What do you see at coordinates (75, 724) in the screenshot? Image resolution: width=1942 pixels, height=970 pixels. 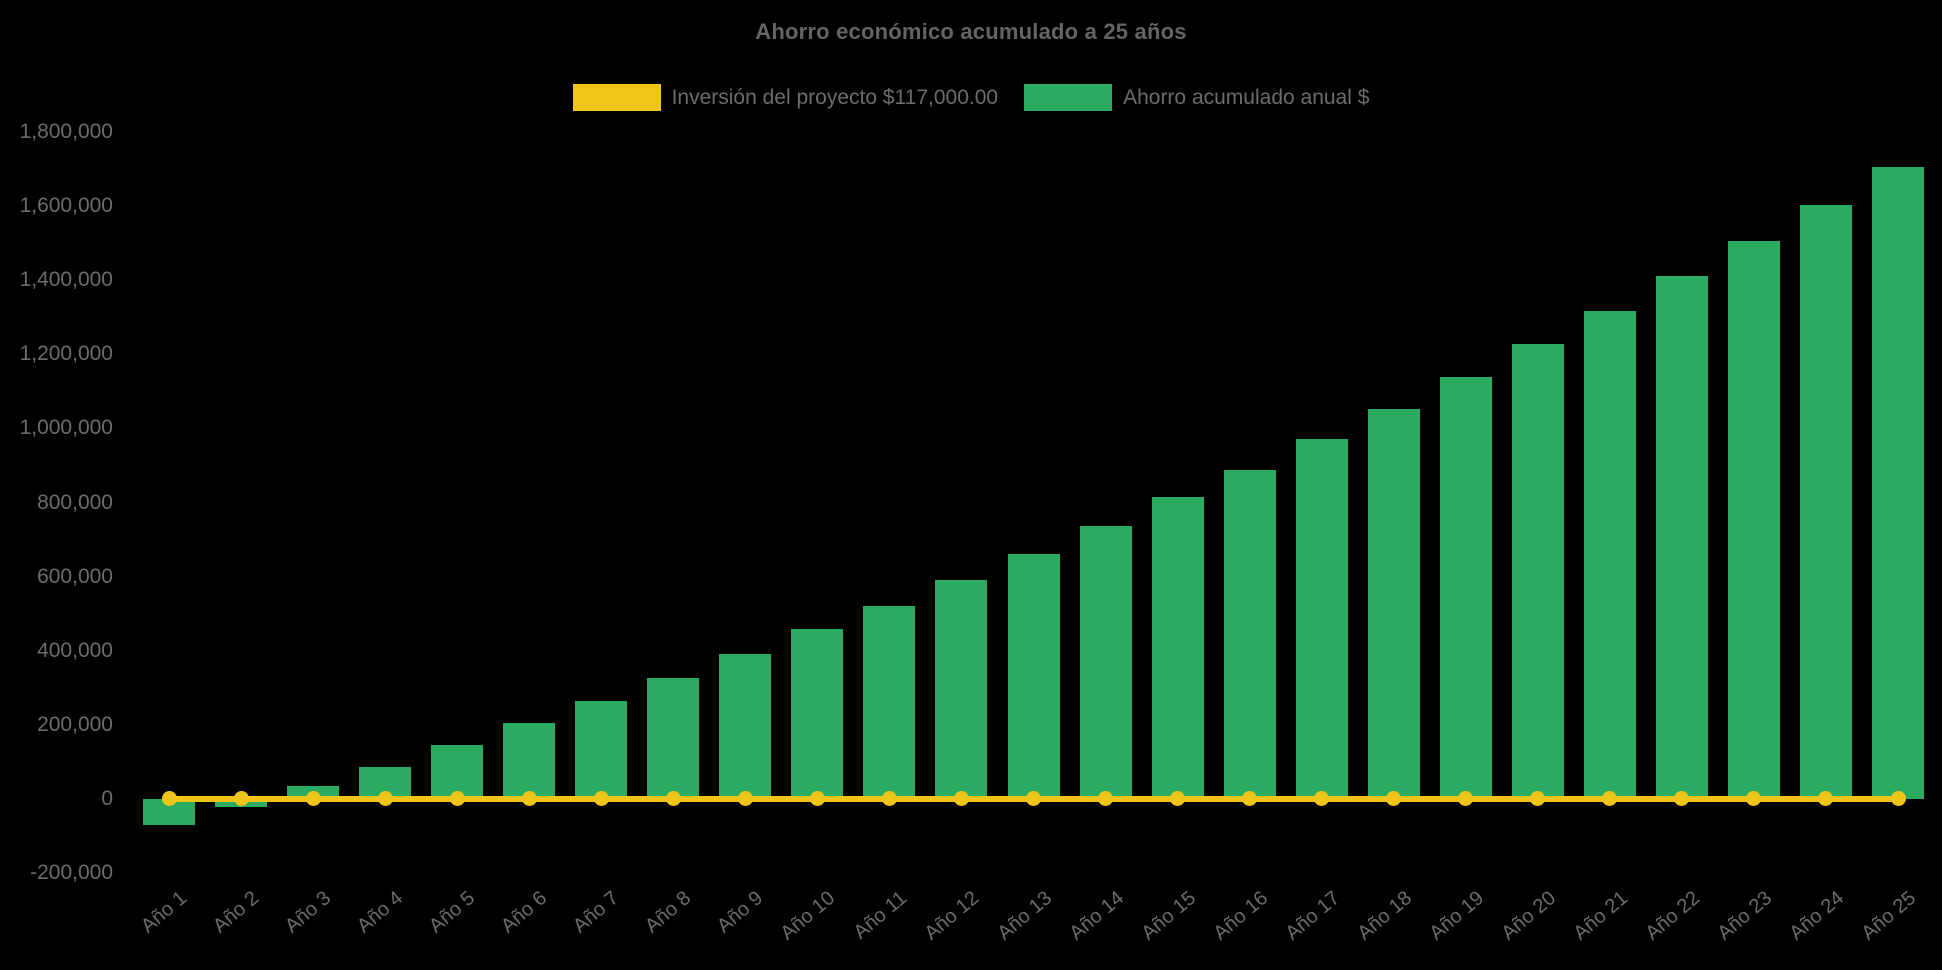 I see `y-tick-label-200000: 200,000` at bounding box center [75, 724].